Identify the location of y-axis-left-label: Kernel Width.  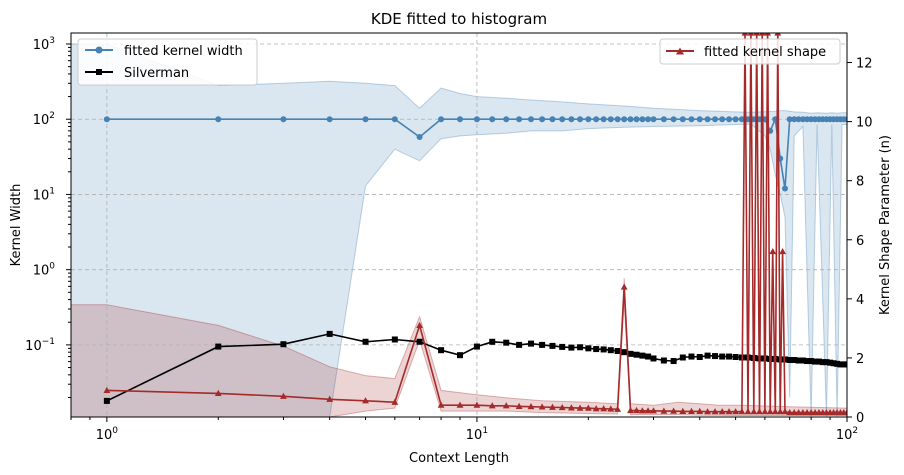
(16, 225).